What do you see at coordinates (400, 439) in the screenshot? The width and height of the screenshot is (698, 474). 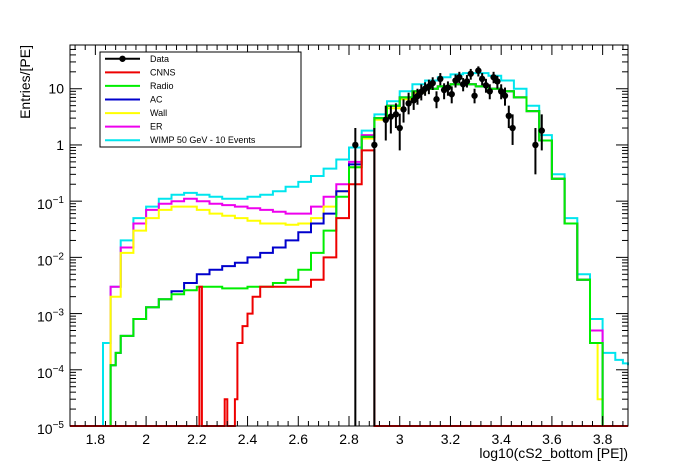 I see `x-tick-label: 3` at bounding box center [400, 439].